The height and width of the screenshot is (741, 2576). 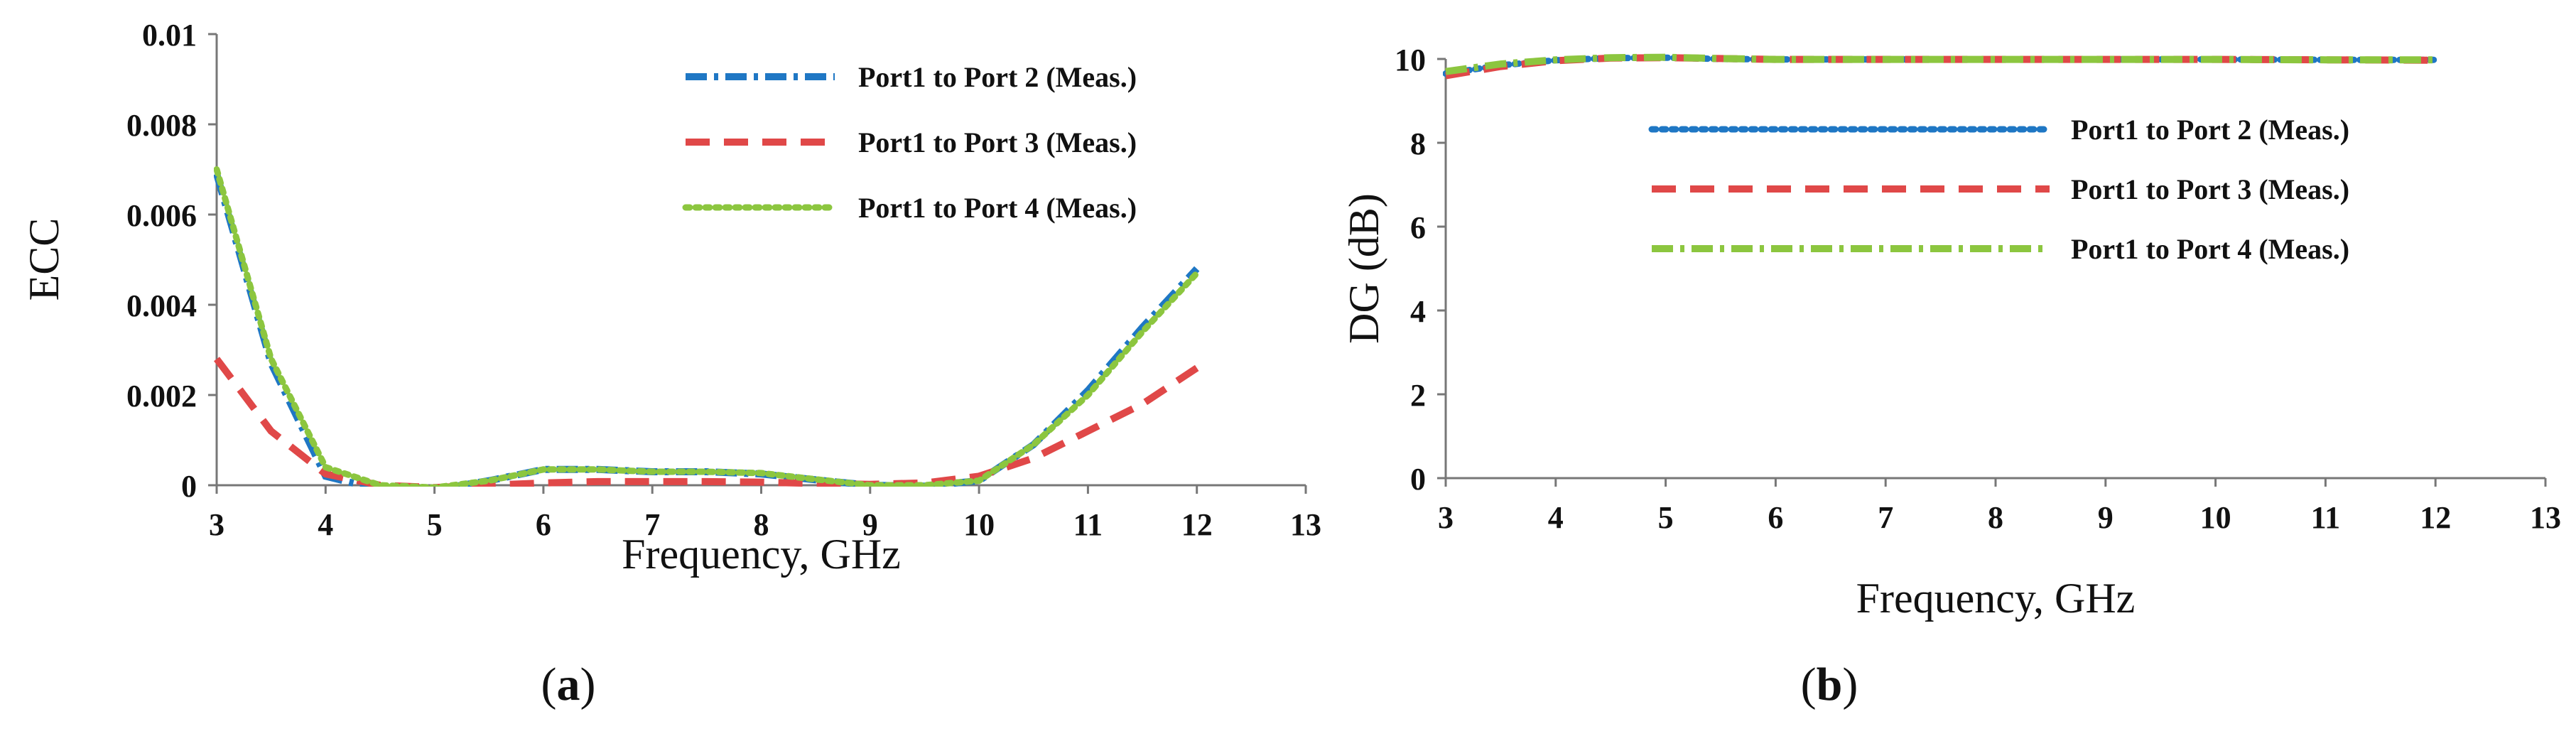 What do you see at coordinates (1418, 143) in the screenshot?
I see `y-tick-label: 8` at bounding box center [1418, 143].